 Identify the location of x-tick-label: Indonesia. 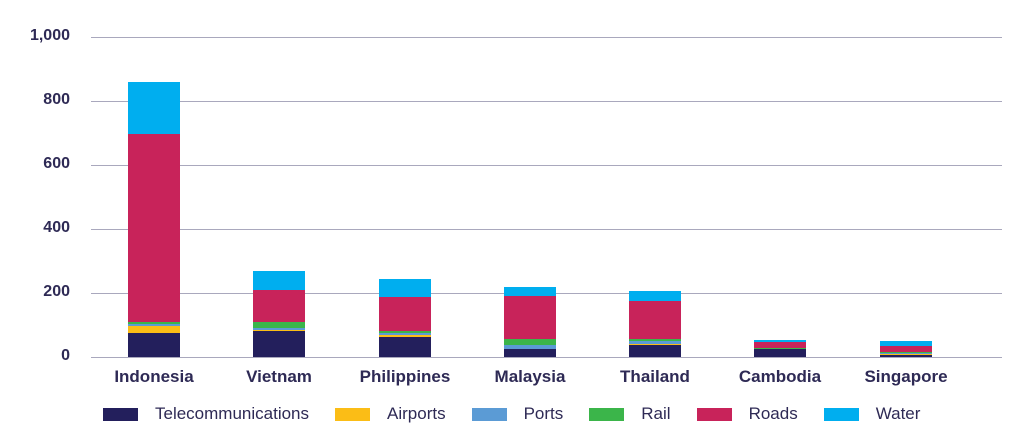
(154, 376).